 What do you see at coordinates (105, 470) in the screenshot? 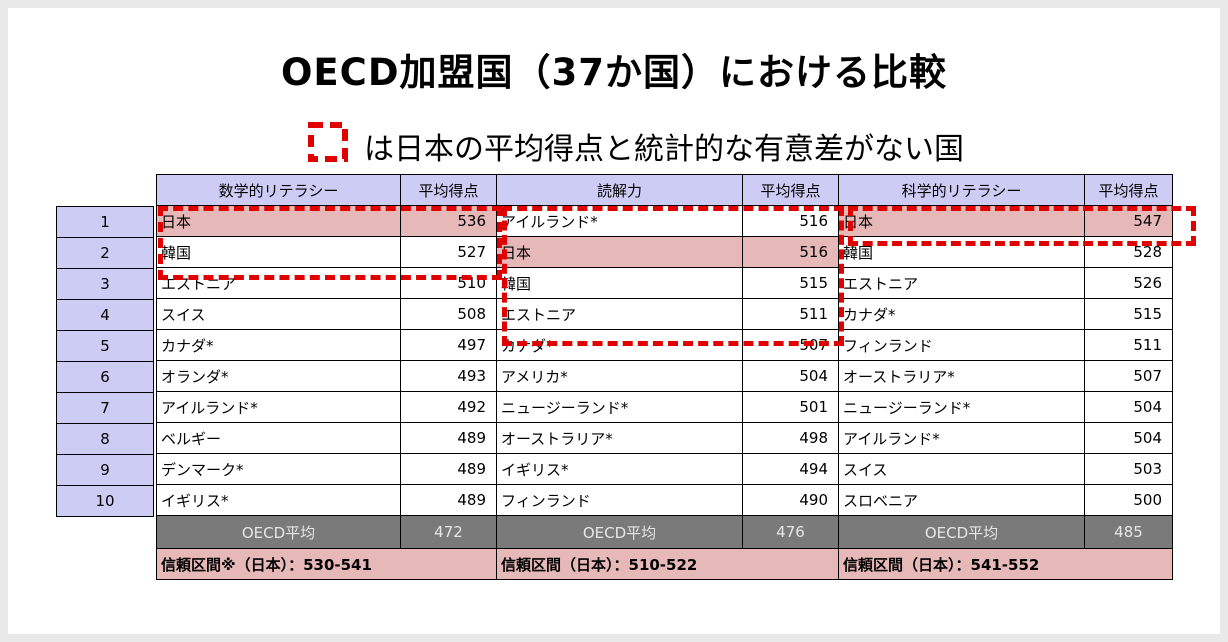
I see `rank-cell: 9` at bounding box center [105, 470].